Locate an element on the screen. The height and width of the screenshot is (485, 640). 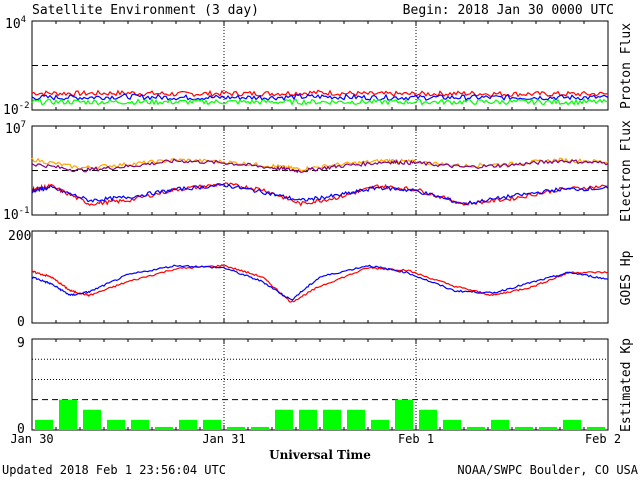
goes_hp-series-blue is located at coordinates (320, 282).